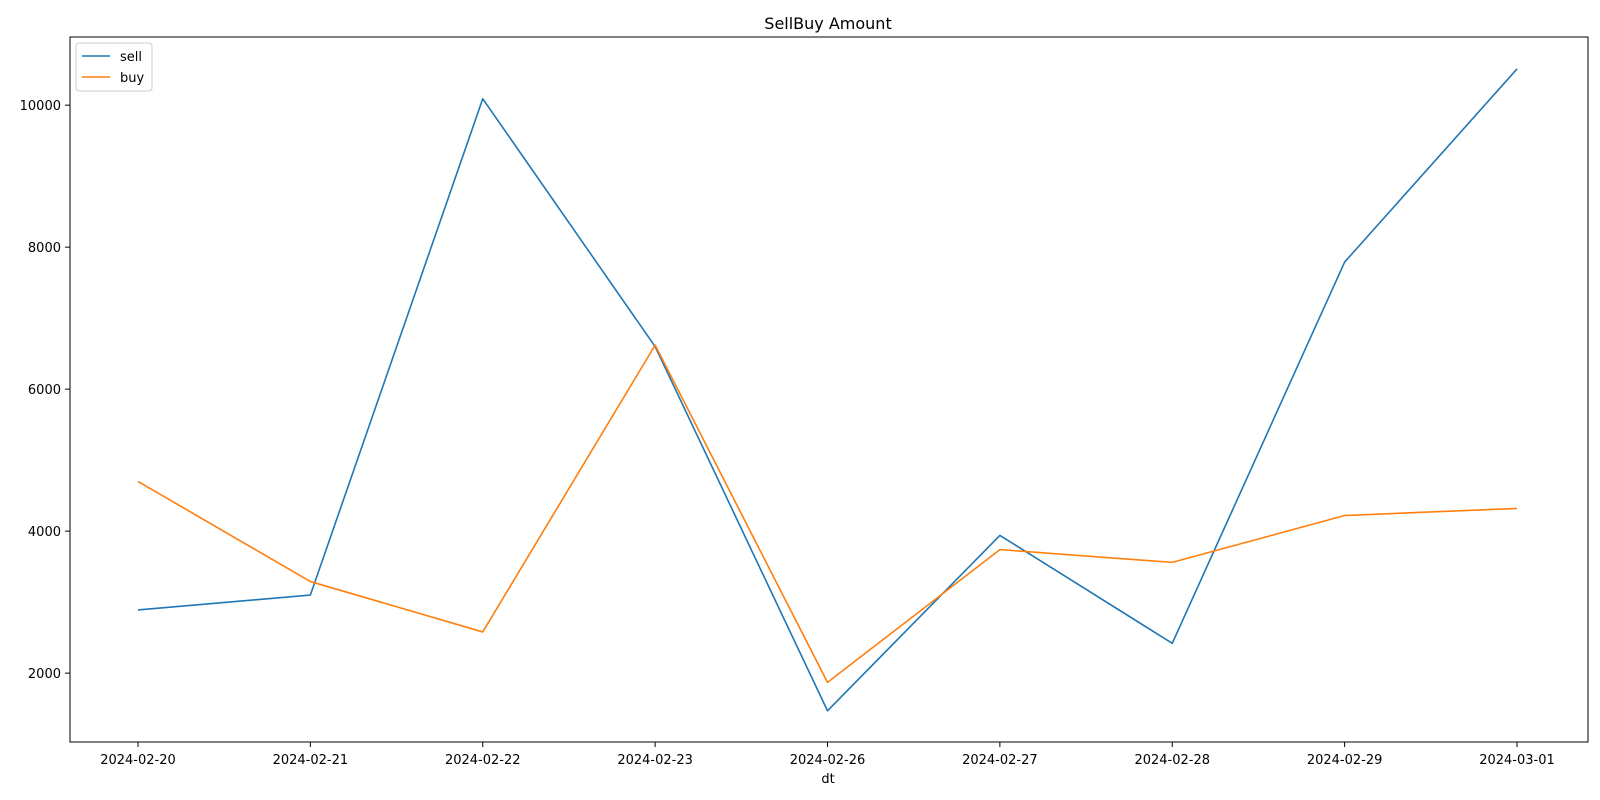 The height and width of the screenshot is (800, 1600). Describe the element at coordinates (44, 674) in the screenshot. I see `y-tick-label: 2000` at that location.